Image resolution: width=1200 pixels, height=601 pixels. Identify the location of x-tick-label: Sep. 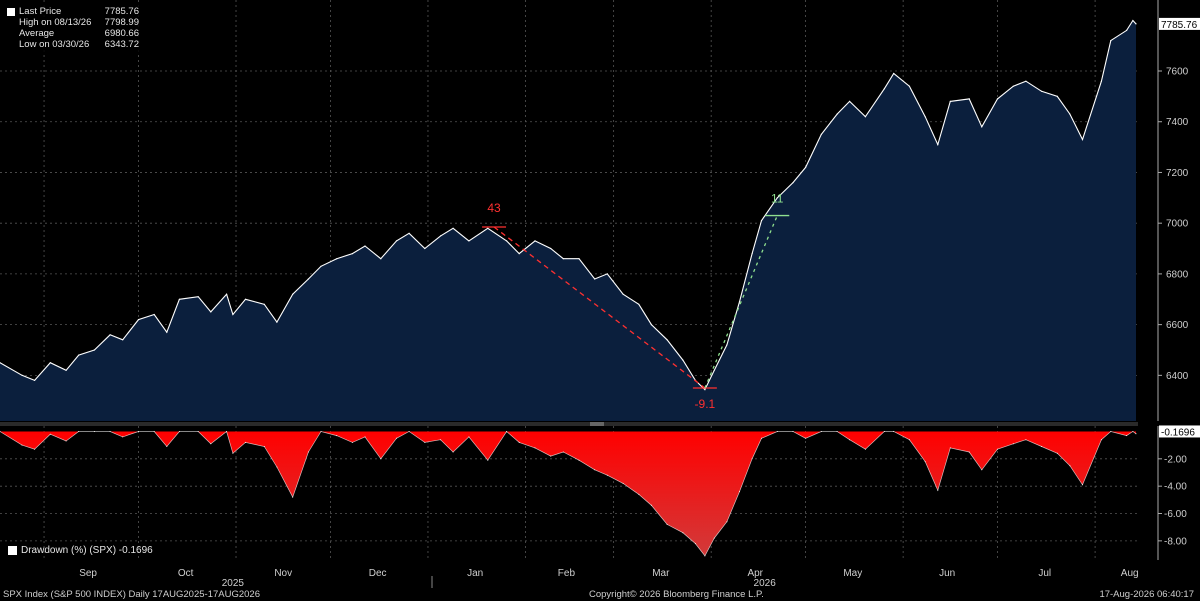
(88, 573).